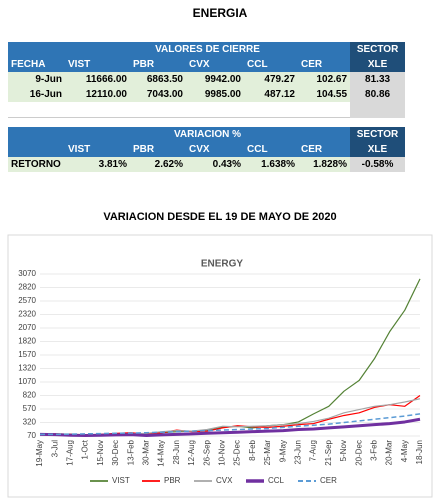  Describe the element at coordinates (378, 79) in the screenshot. I see `cell: 81.33` at that location.